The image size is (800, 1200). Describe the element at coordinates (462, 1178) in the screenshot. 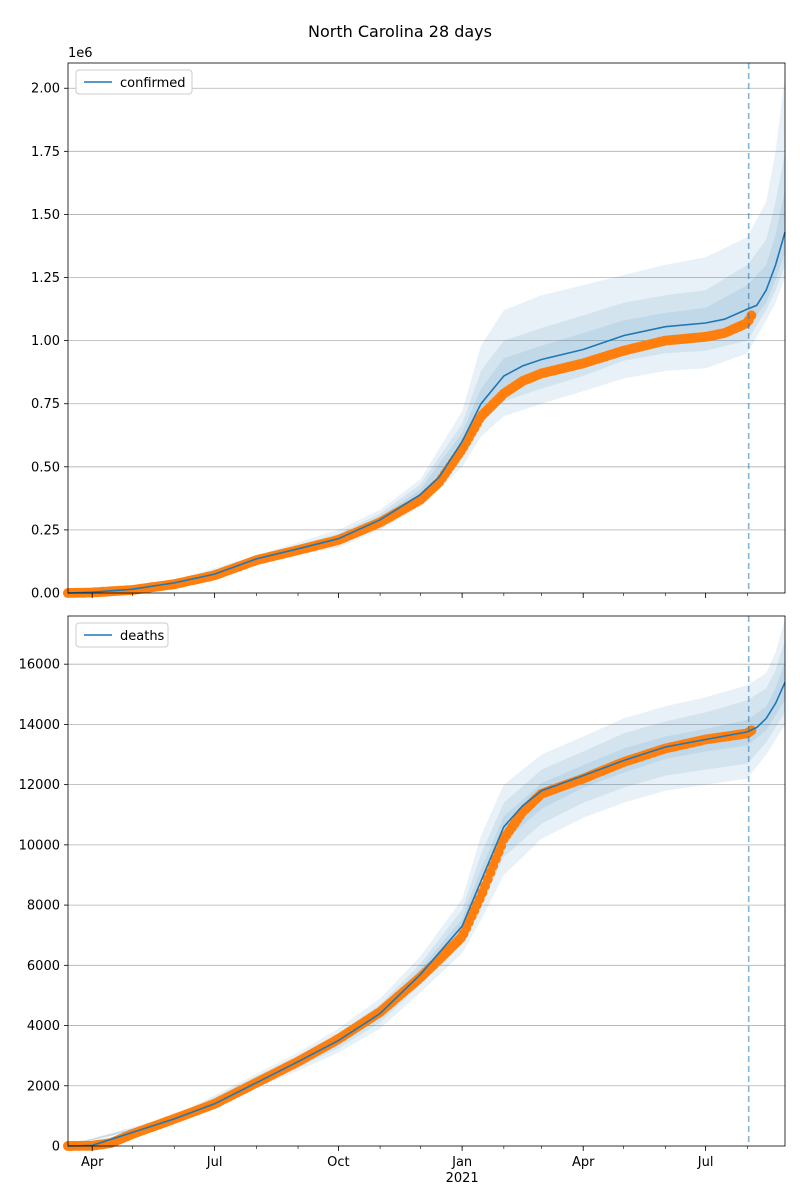

I see `x-year-label: 2021` at that location.